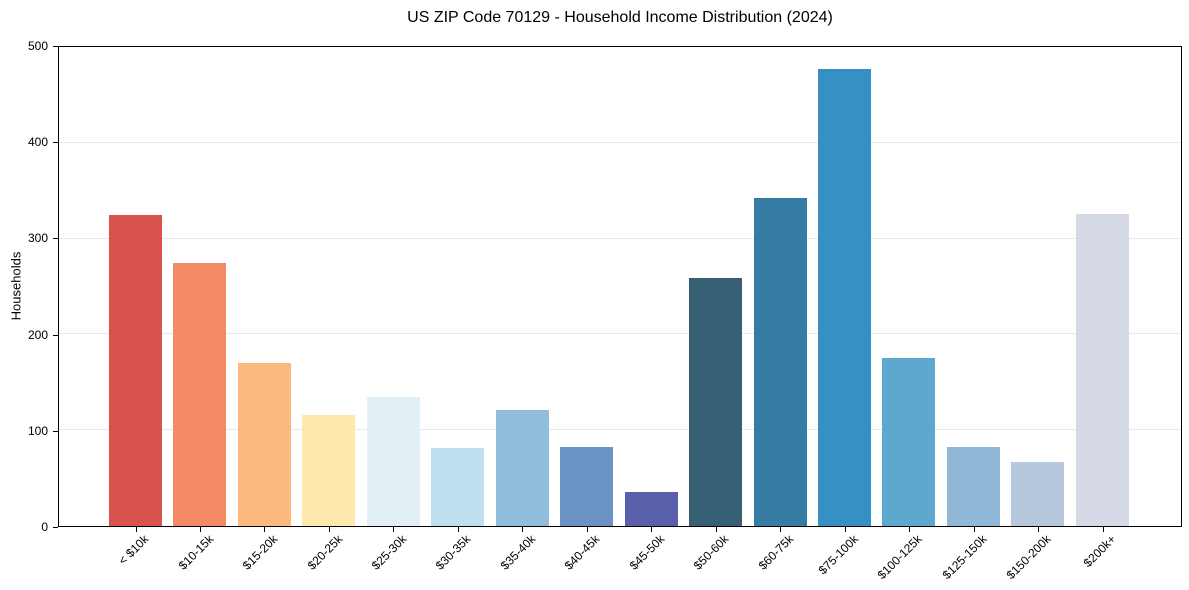  I want to click on x-tick-label-$35-40k: $35-40k, so click(518, 552).